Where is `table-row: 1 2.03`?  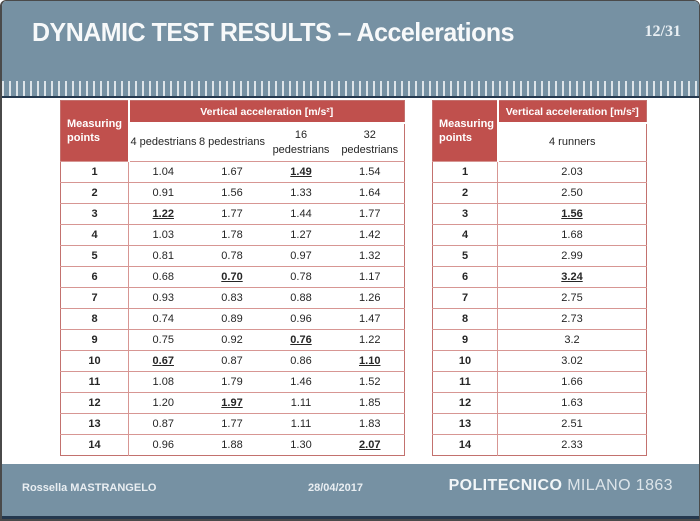 table-row: 1 2.03 is located at coordinates (539, 172).